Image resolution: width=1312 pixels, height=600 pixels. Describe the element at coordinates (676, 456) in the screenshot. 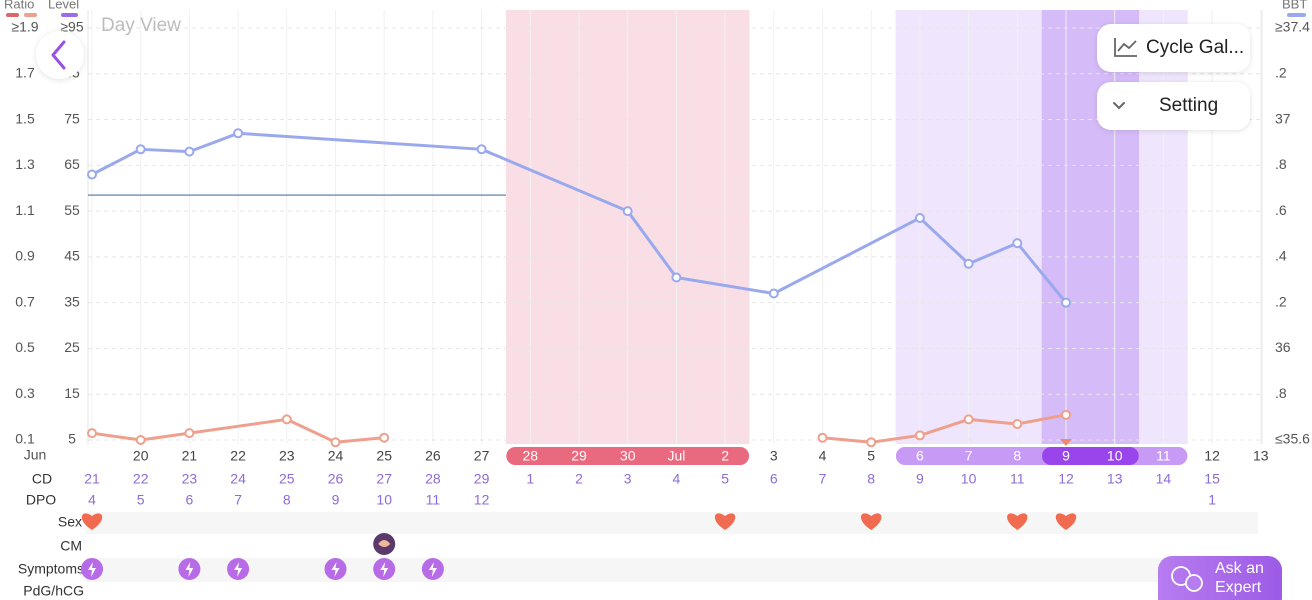

I see `date-label: Jul` at that location.